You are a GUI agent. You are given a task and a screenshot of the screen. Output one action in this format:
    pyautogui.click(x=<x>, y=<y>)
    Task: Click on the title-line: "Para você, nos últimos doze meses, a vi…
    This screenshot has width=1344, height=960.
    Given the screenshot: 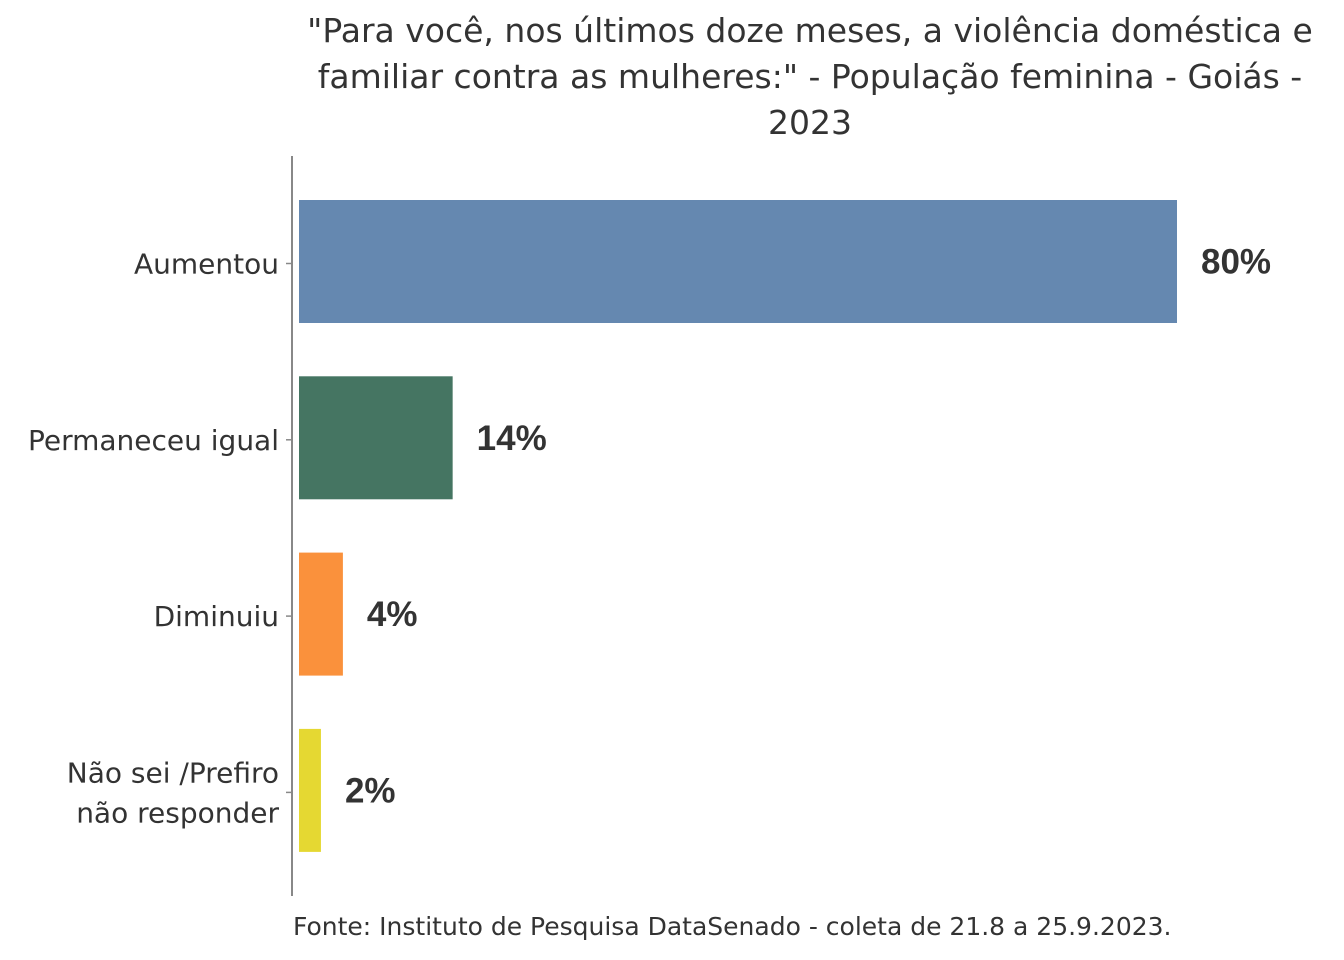 What is the action you would take?
    pyautogui.click(x=810, y=30)
    